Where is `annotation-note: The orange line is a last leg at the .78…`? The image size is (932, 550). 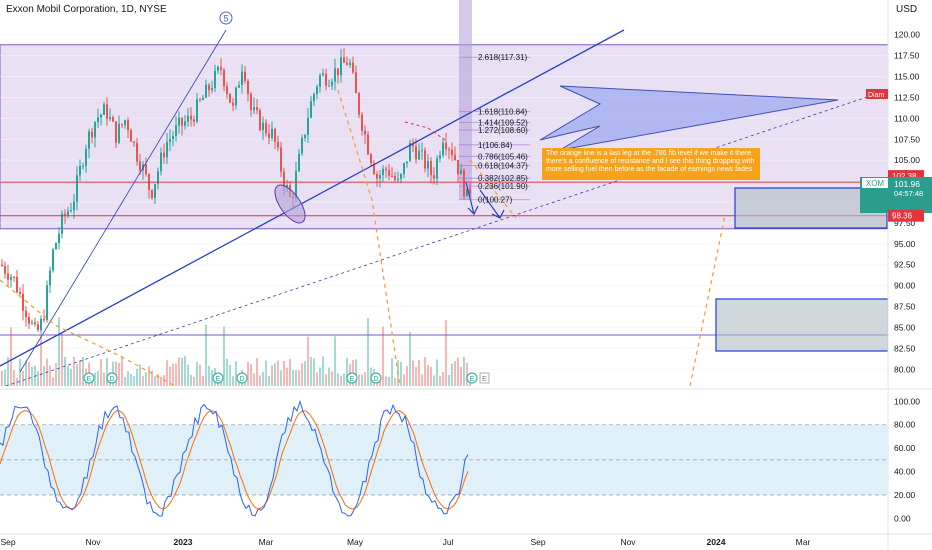 annotation-note: The orange line is a last leg at the .78… is located at coordinates (651, 164).